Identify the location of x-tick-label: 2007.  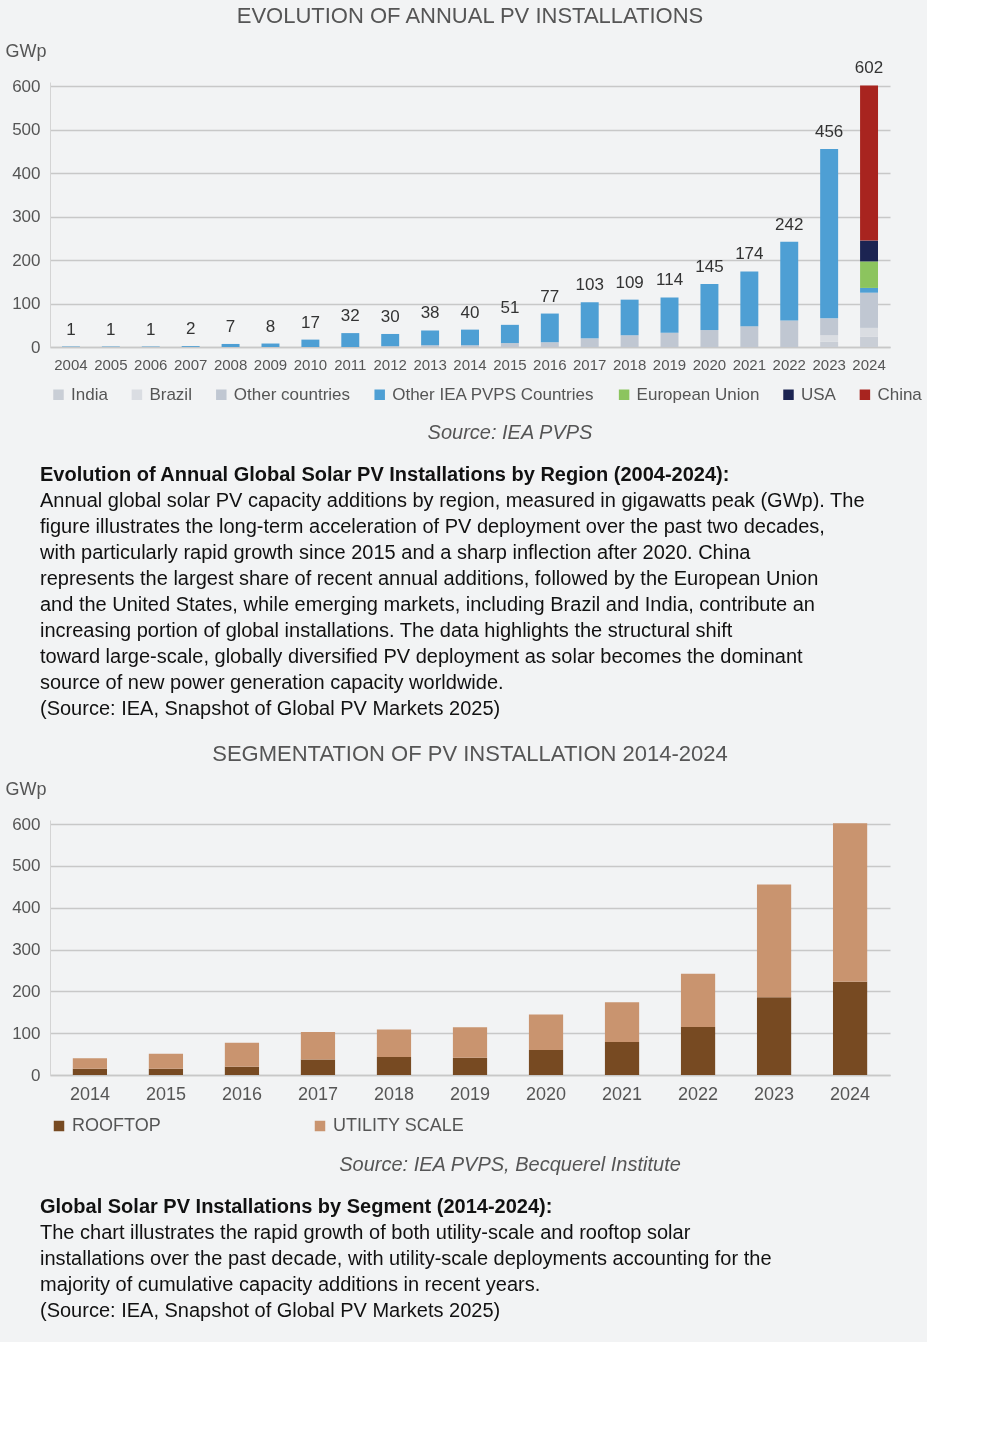
(190, 364).